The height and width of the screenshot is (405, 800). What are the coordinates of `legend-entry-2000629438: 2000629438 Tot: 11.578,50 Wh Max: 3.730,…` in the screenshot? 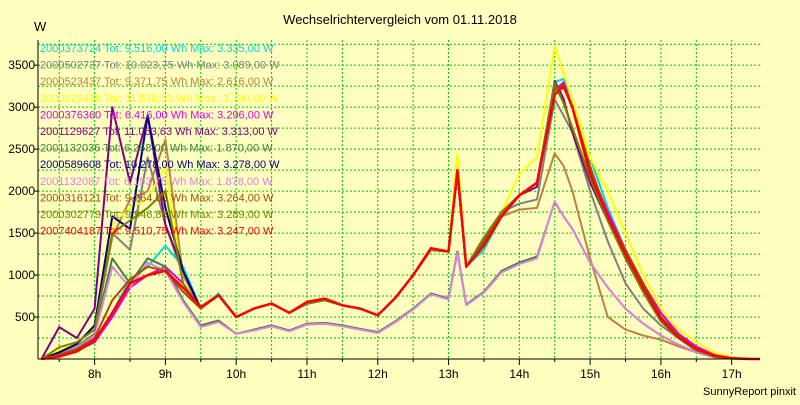 It's located at (159, 99).